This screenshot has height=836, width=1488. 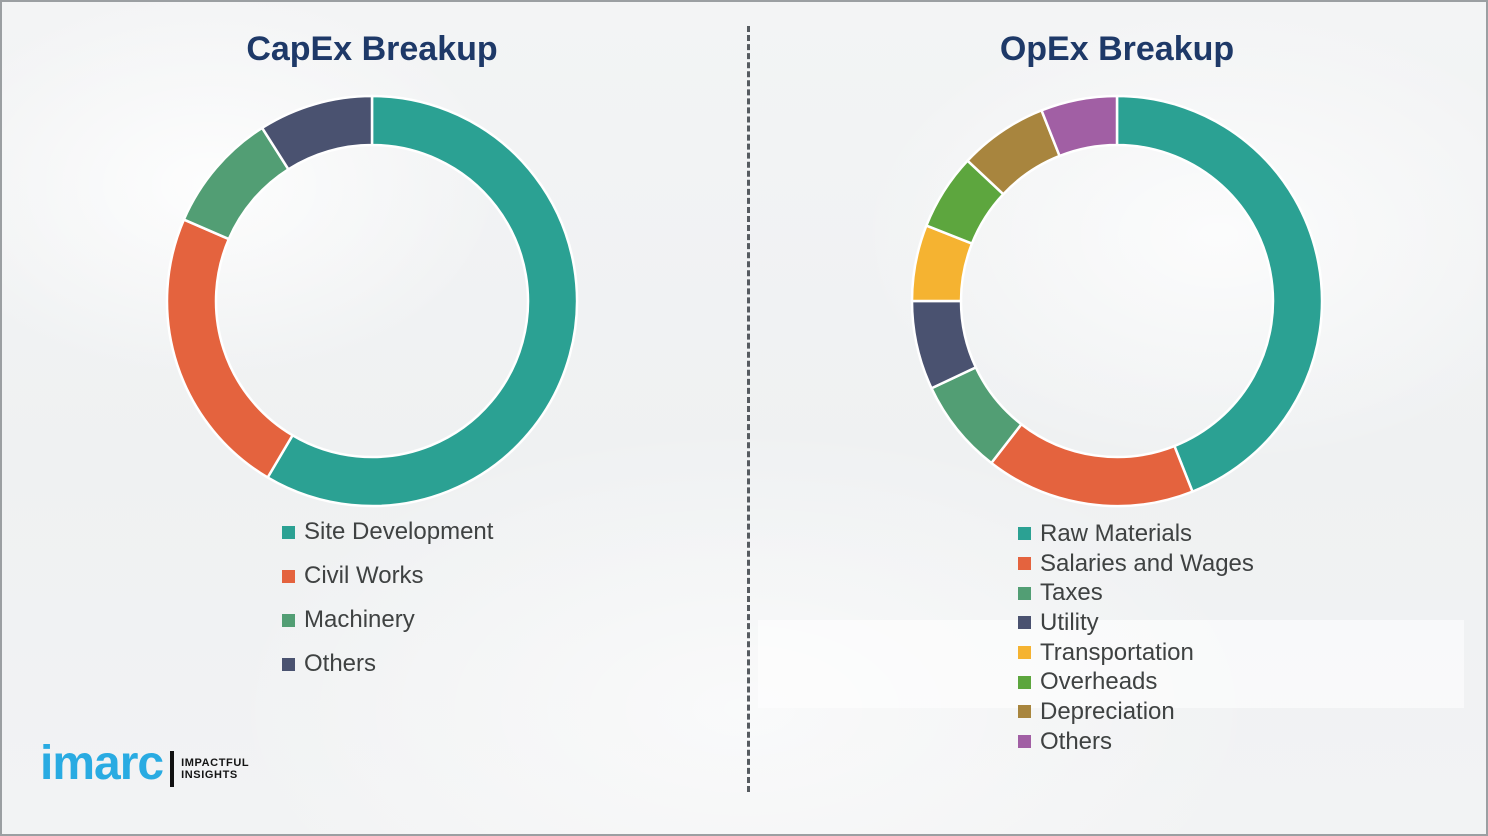 What do you see at coordinates (288, 576) in the screenshot?
I see `legend-swatch-civil-works` at bounding box center [288, 576].